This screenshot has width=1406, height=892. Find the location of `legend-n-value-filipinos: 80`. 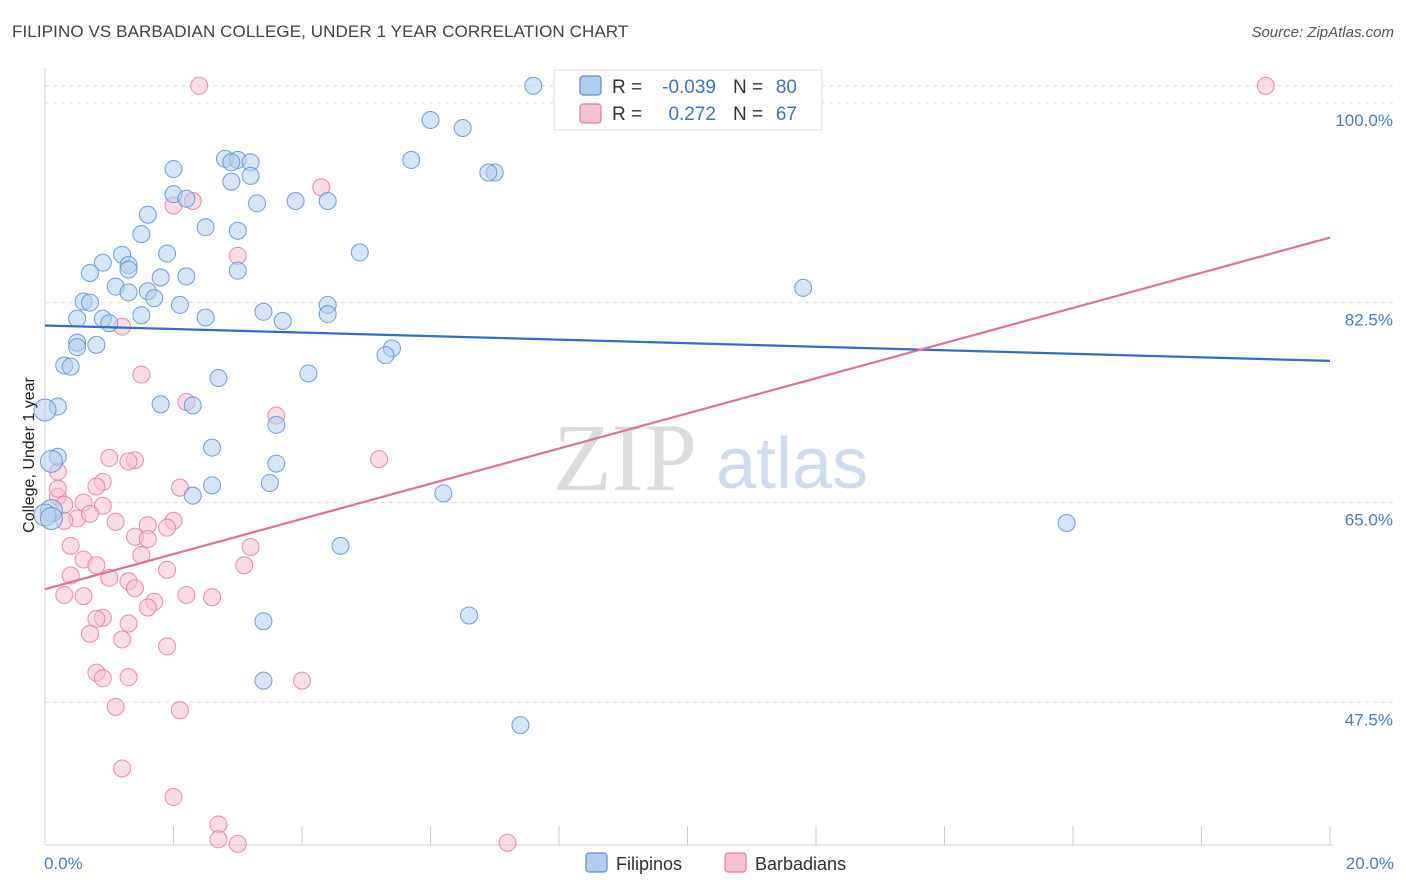

legend-n-value-filipinos: 80 is located at coordinates (786, 87).